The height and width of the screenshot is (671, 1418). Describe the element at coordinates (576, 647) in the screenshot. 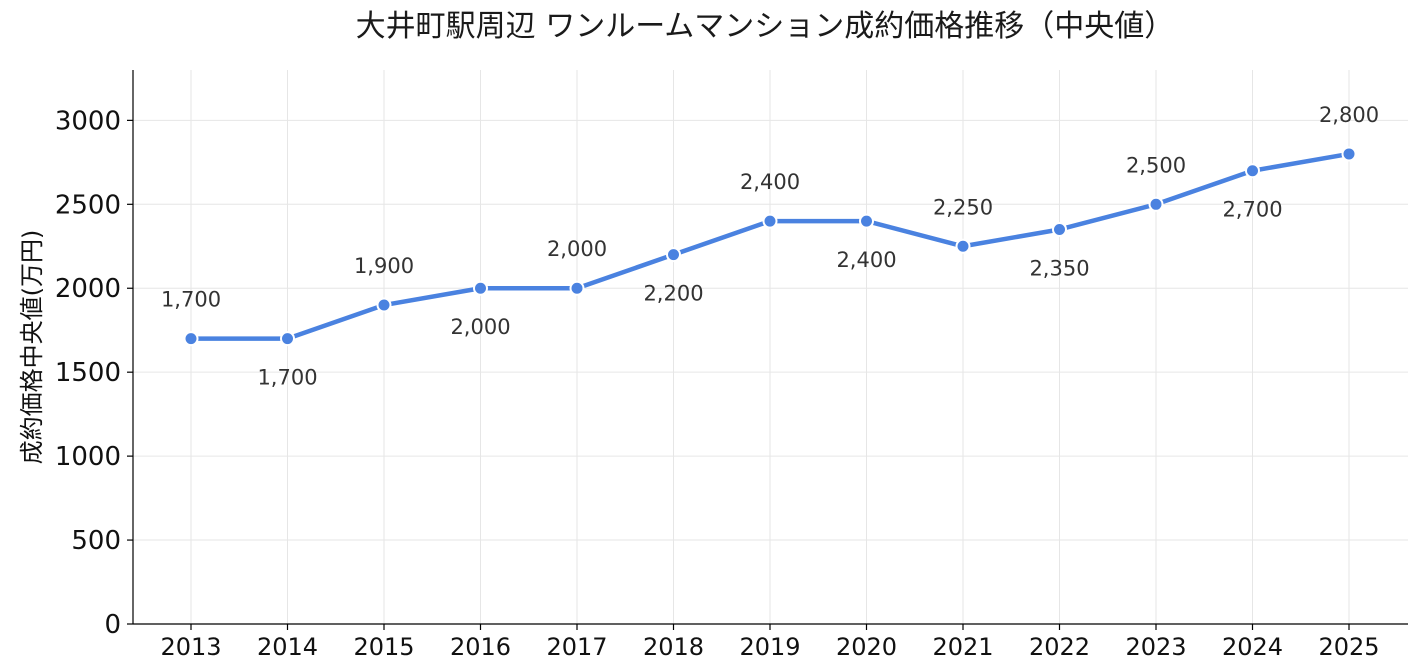

I see `x-tick-label: 2017` at that location.